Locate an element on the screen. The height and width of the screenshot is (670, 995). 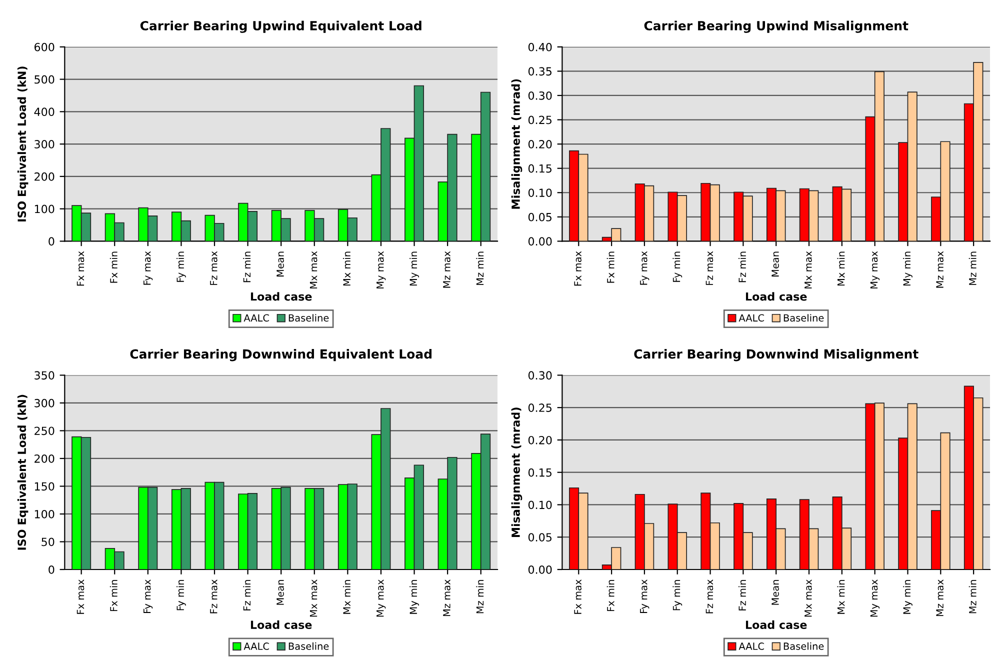
chart-title: Carrier Bearing Downwind Misalignment is located at coordinates (776, 355).